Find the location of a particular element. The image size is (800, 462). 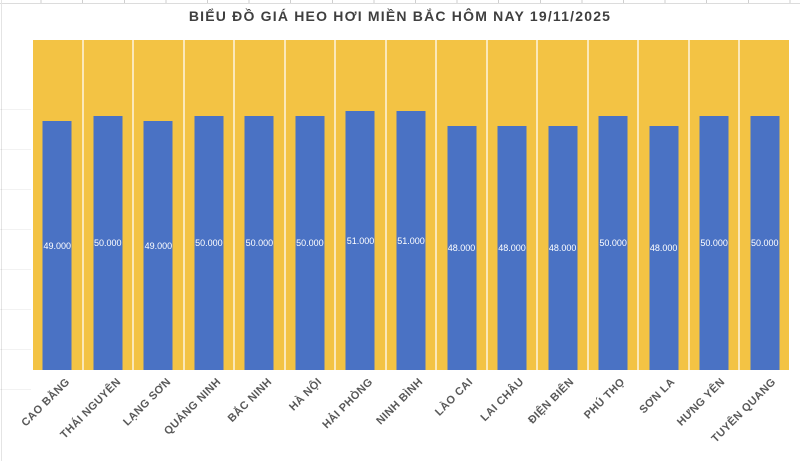

spreadsheet-gridline-top is located at coordinates (400, 2).